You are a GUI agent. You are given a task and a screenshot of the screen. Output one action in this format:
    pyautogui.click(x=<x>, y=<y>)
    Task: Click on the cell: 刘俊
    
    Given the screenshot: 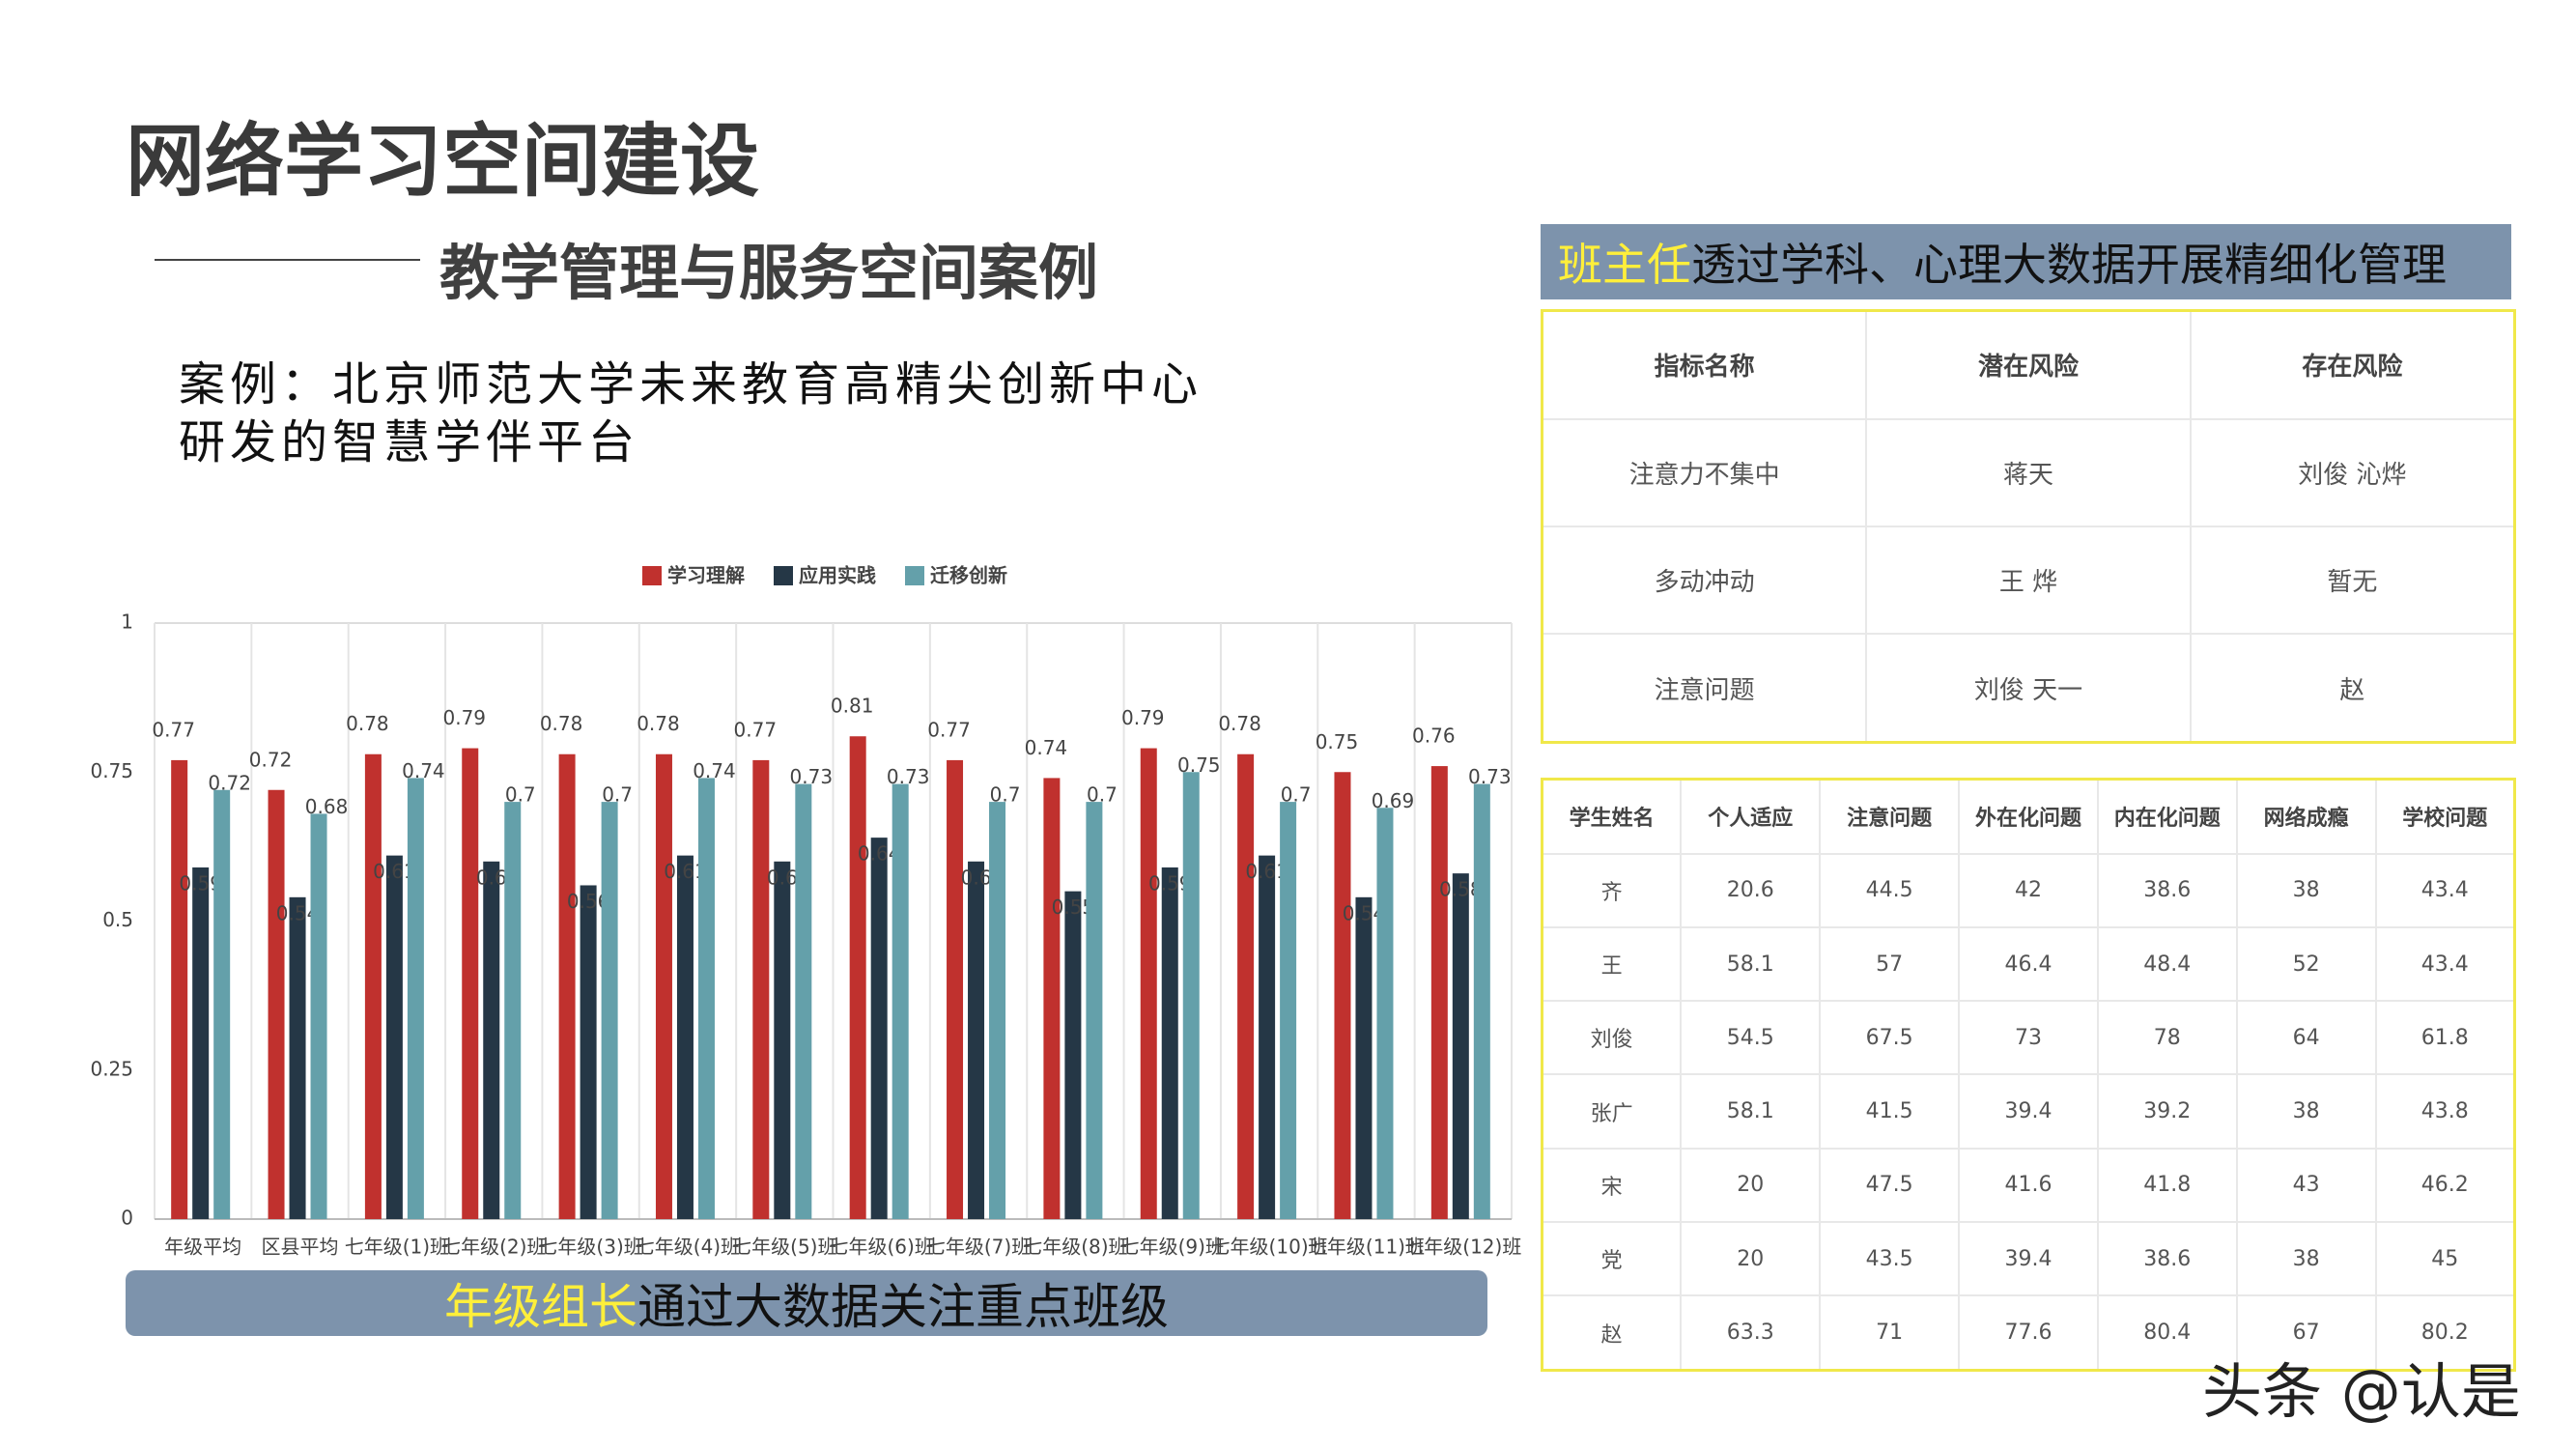 What is the action you would take?
    pyautogui.click(x=1612, y=1038)
    